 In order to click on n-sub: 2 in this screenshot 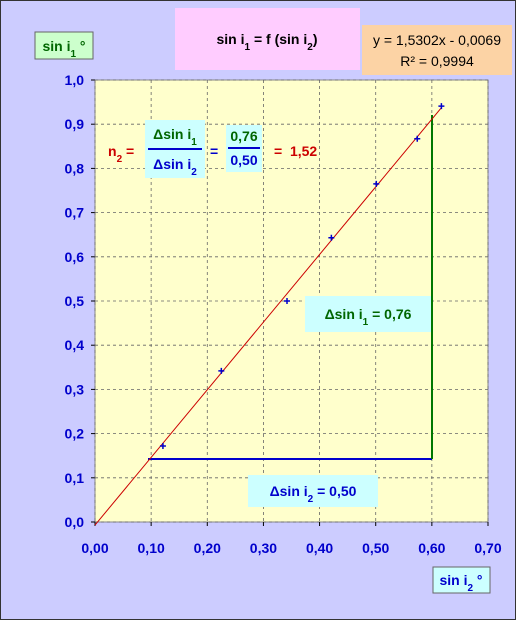, I will do `click(120, 159)`.